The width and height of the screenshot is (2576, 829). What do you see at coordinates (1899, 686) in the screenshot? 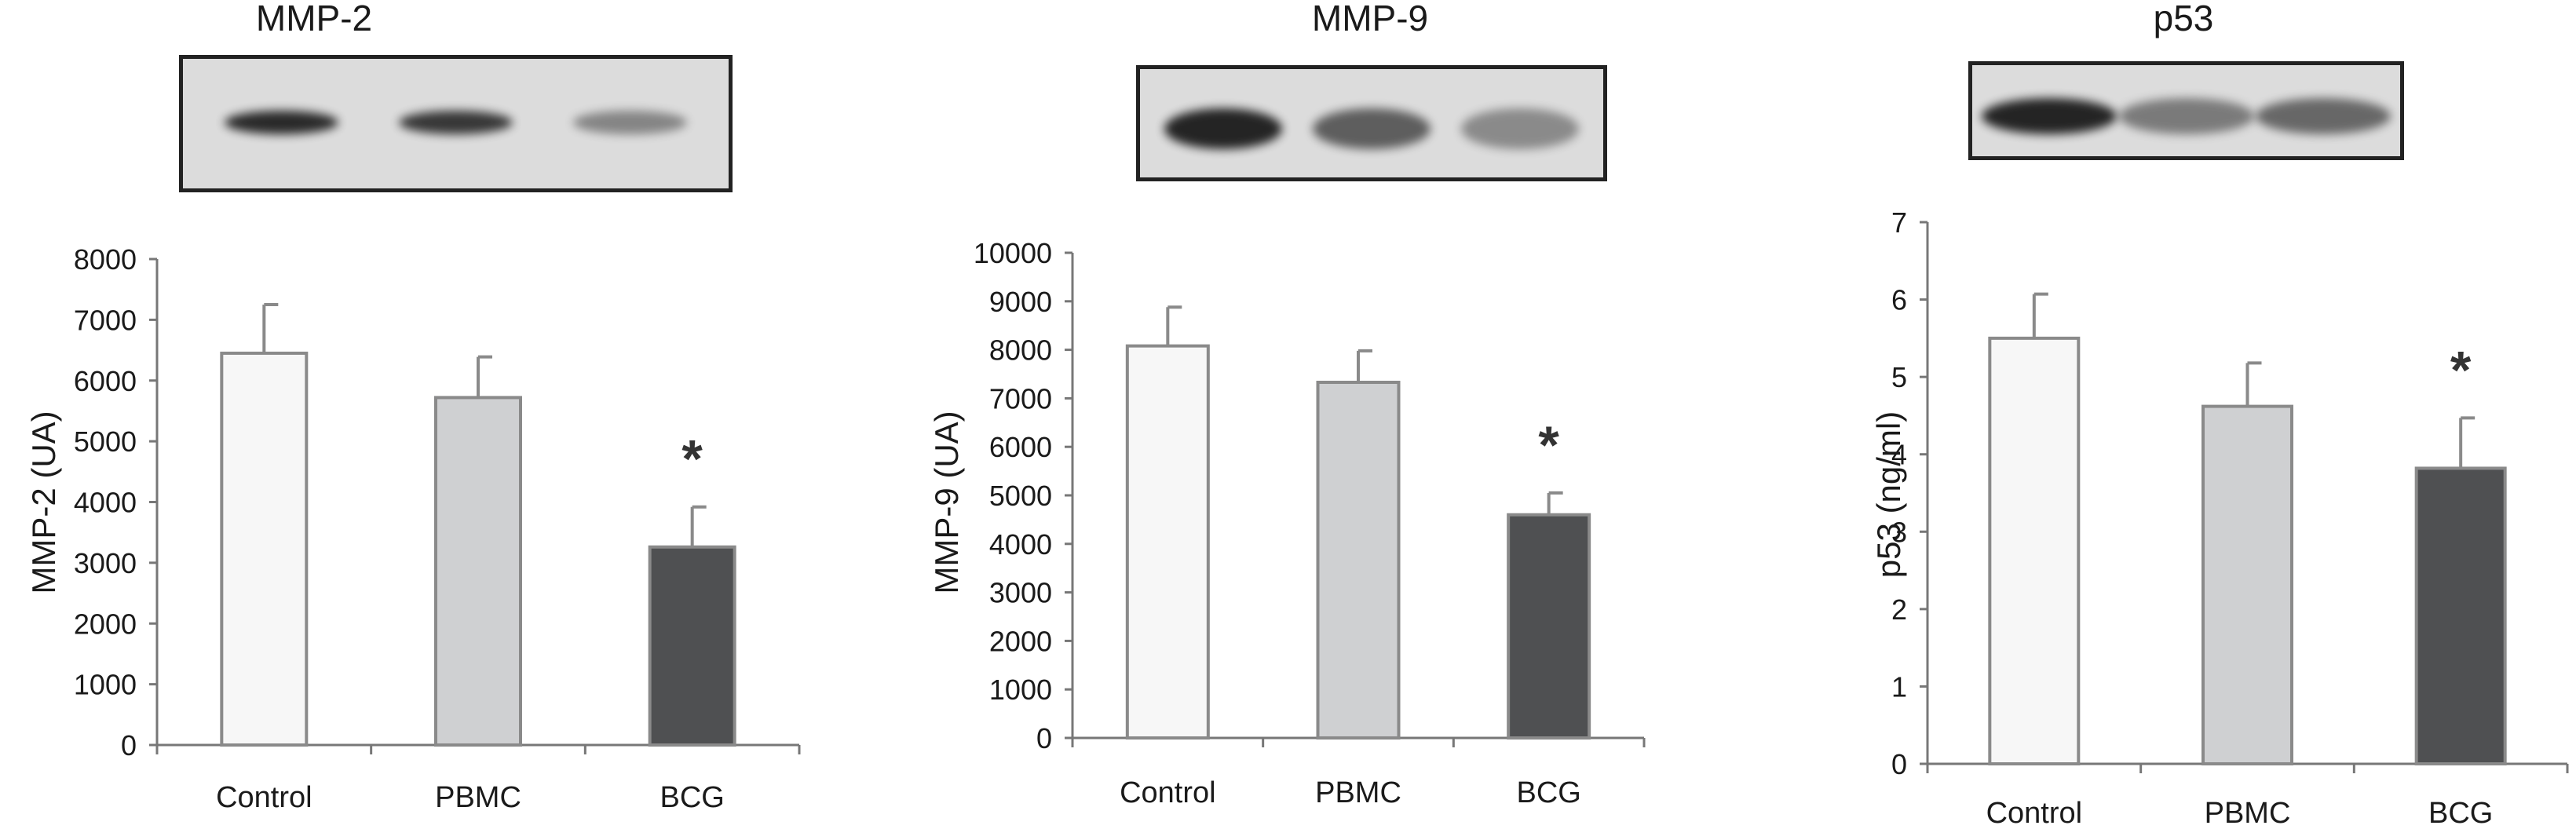
I see `p53-y-tick-label: 1` at bounding box center [1899, 686].